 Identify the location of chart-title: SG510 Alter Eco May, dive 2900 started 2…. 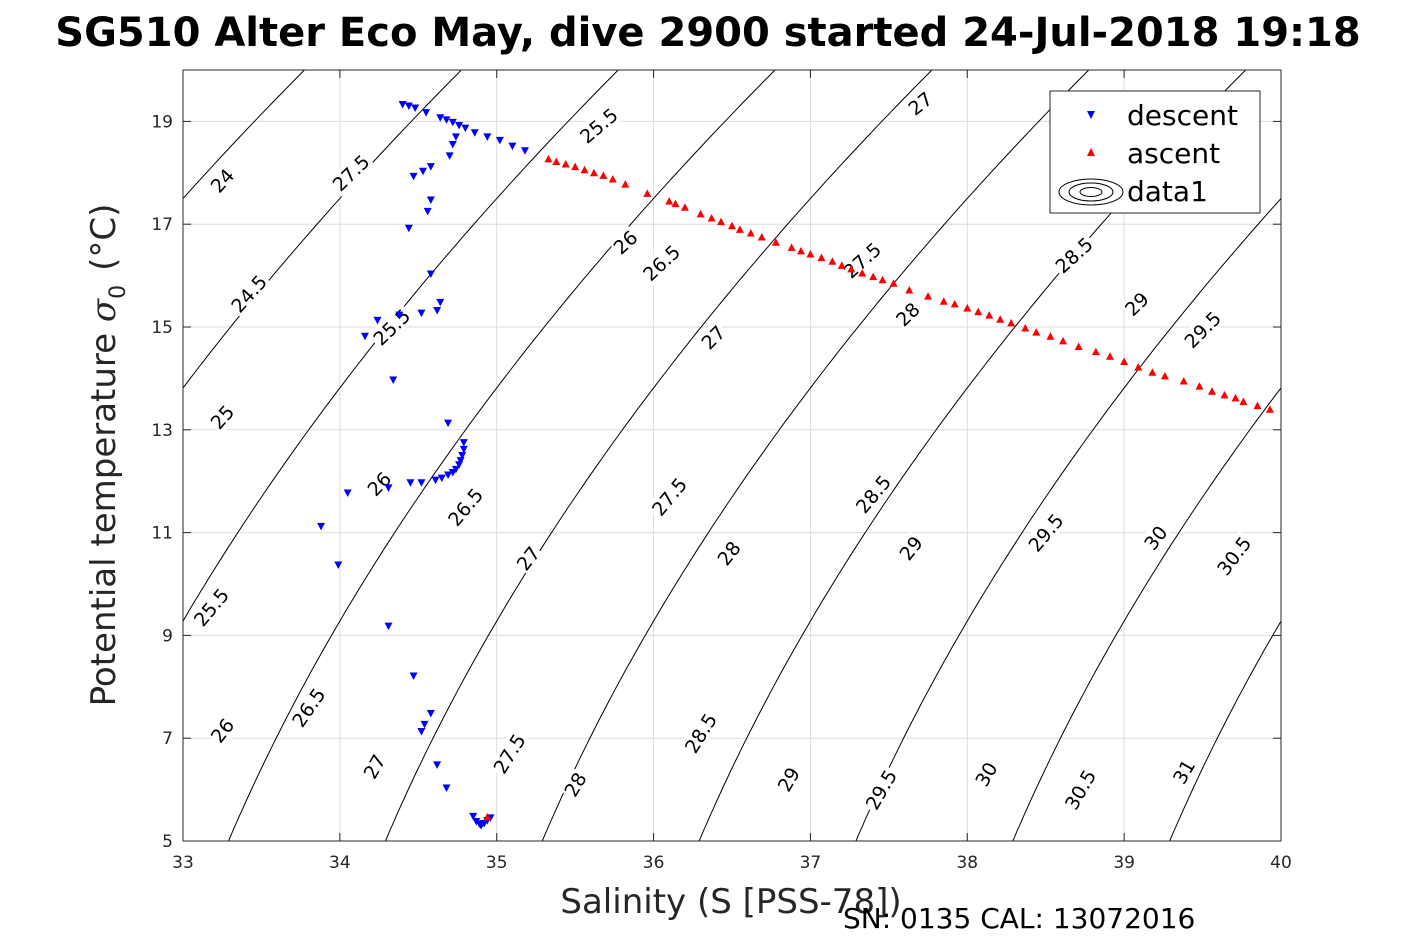
(707, 33).